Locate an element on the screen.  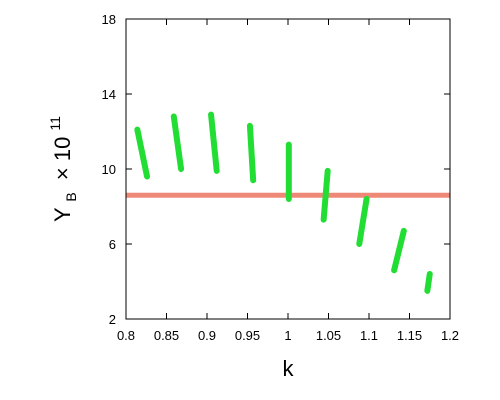
y-axis-label-text: Y B × 10 11 is located at coordinates (64, 169).